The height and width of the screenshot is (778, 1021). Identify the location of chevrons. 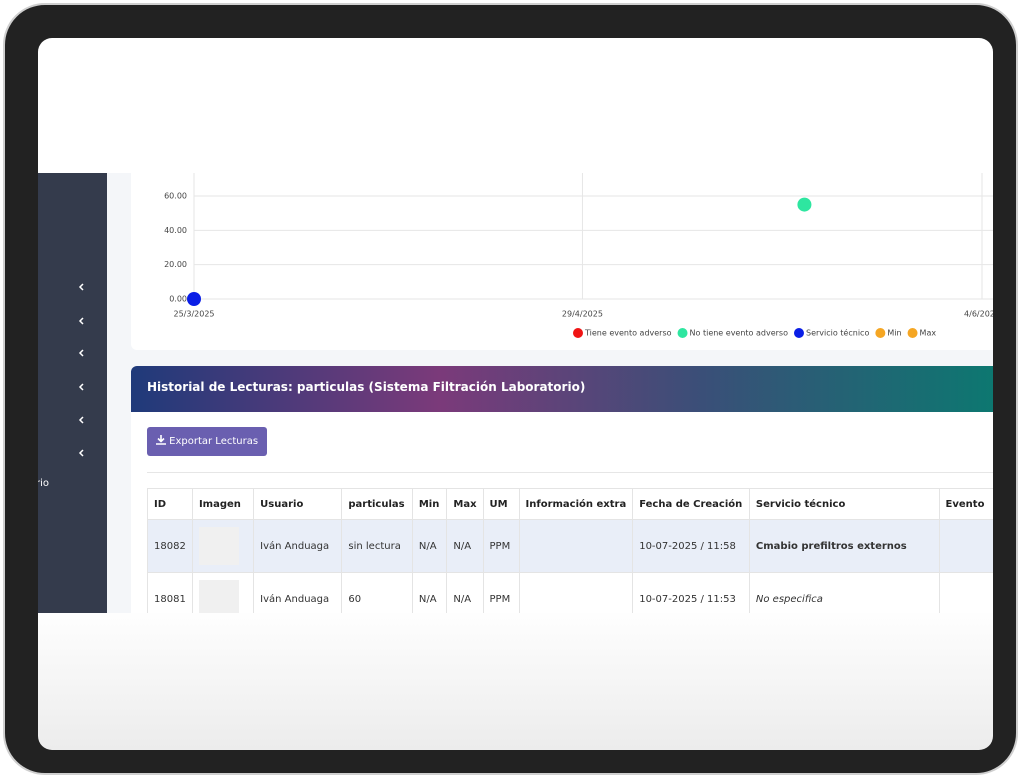
(81, 370).